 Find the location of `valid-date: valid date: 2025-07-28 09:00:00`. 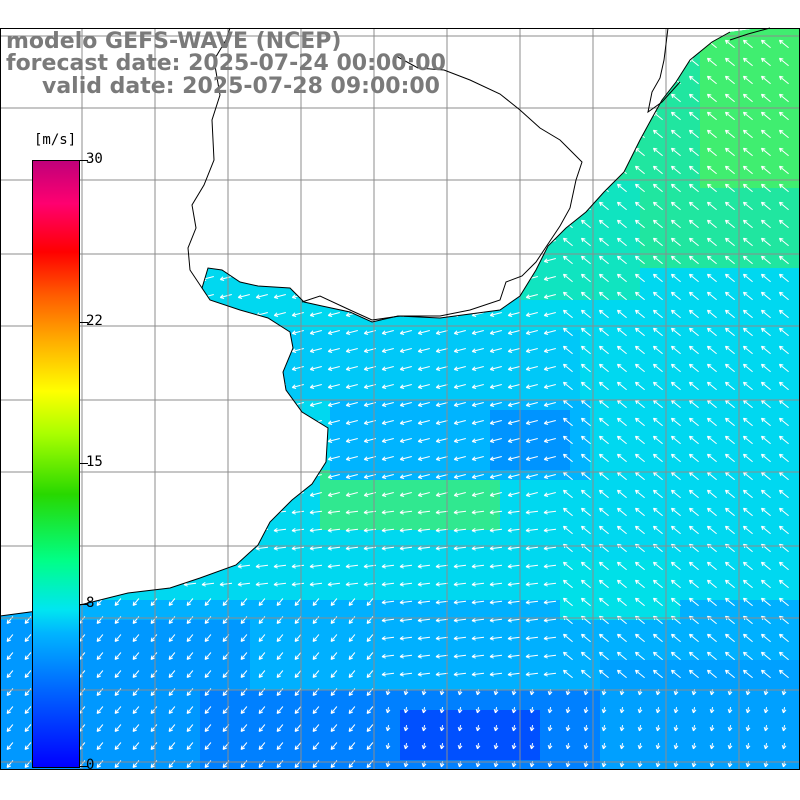

valid-date: valid date: 2025-07-28 09:00:00 is located at coordinates (241, 86).